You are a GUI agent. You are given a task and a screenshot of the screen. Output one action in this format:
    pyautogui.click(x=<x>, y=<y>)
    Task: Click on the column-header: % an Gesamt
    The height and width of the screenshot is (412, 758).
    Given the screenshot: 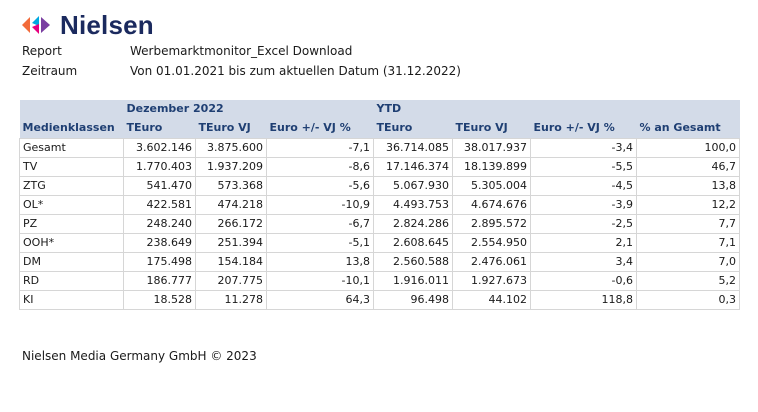 What is the action you would take?
    pyautogui.click(x=688, y=128)
    